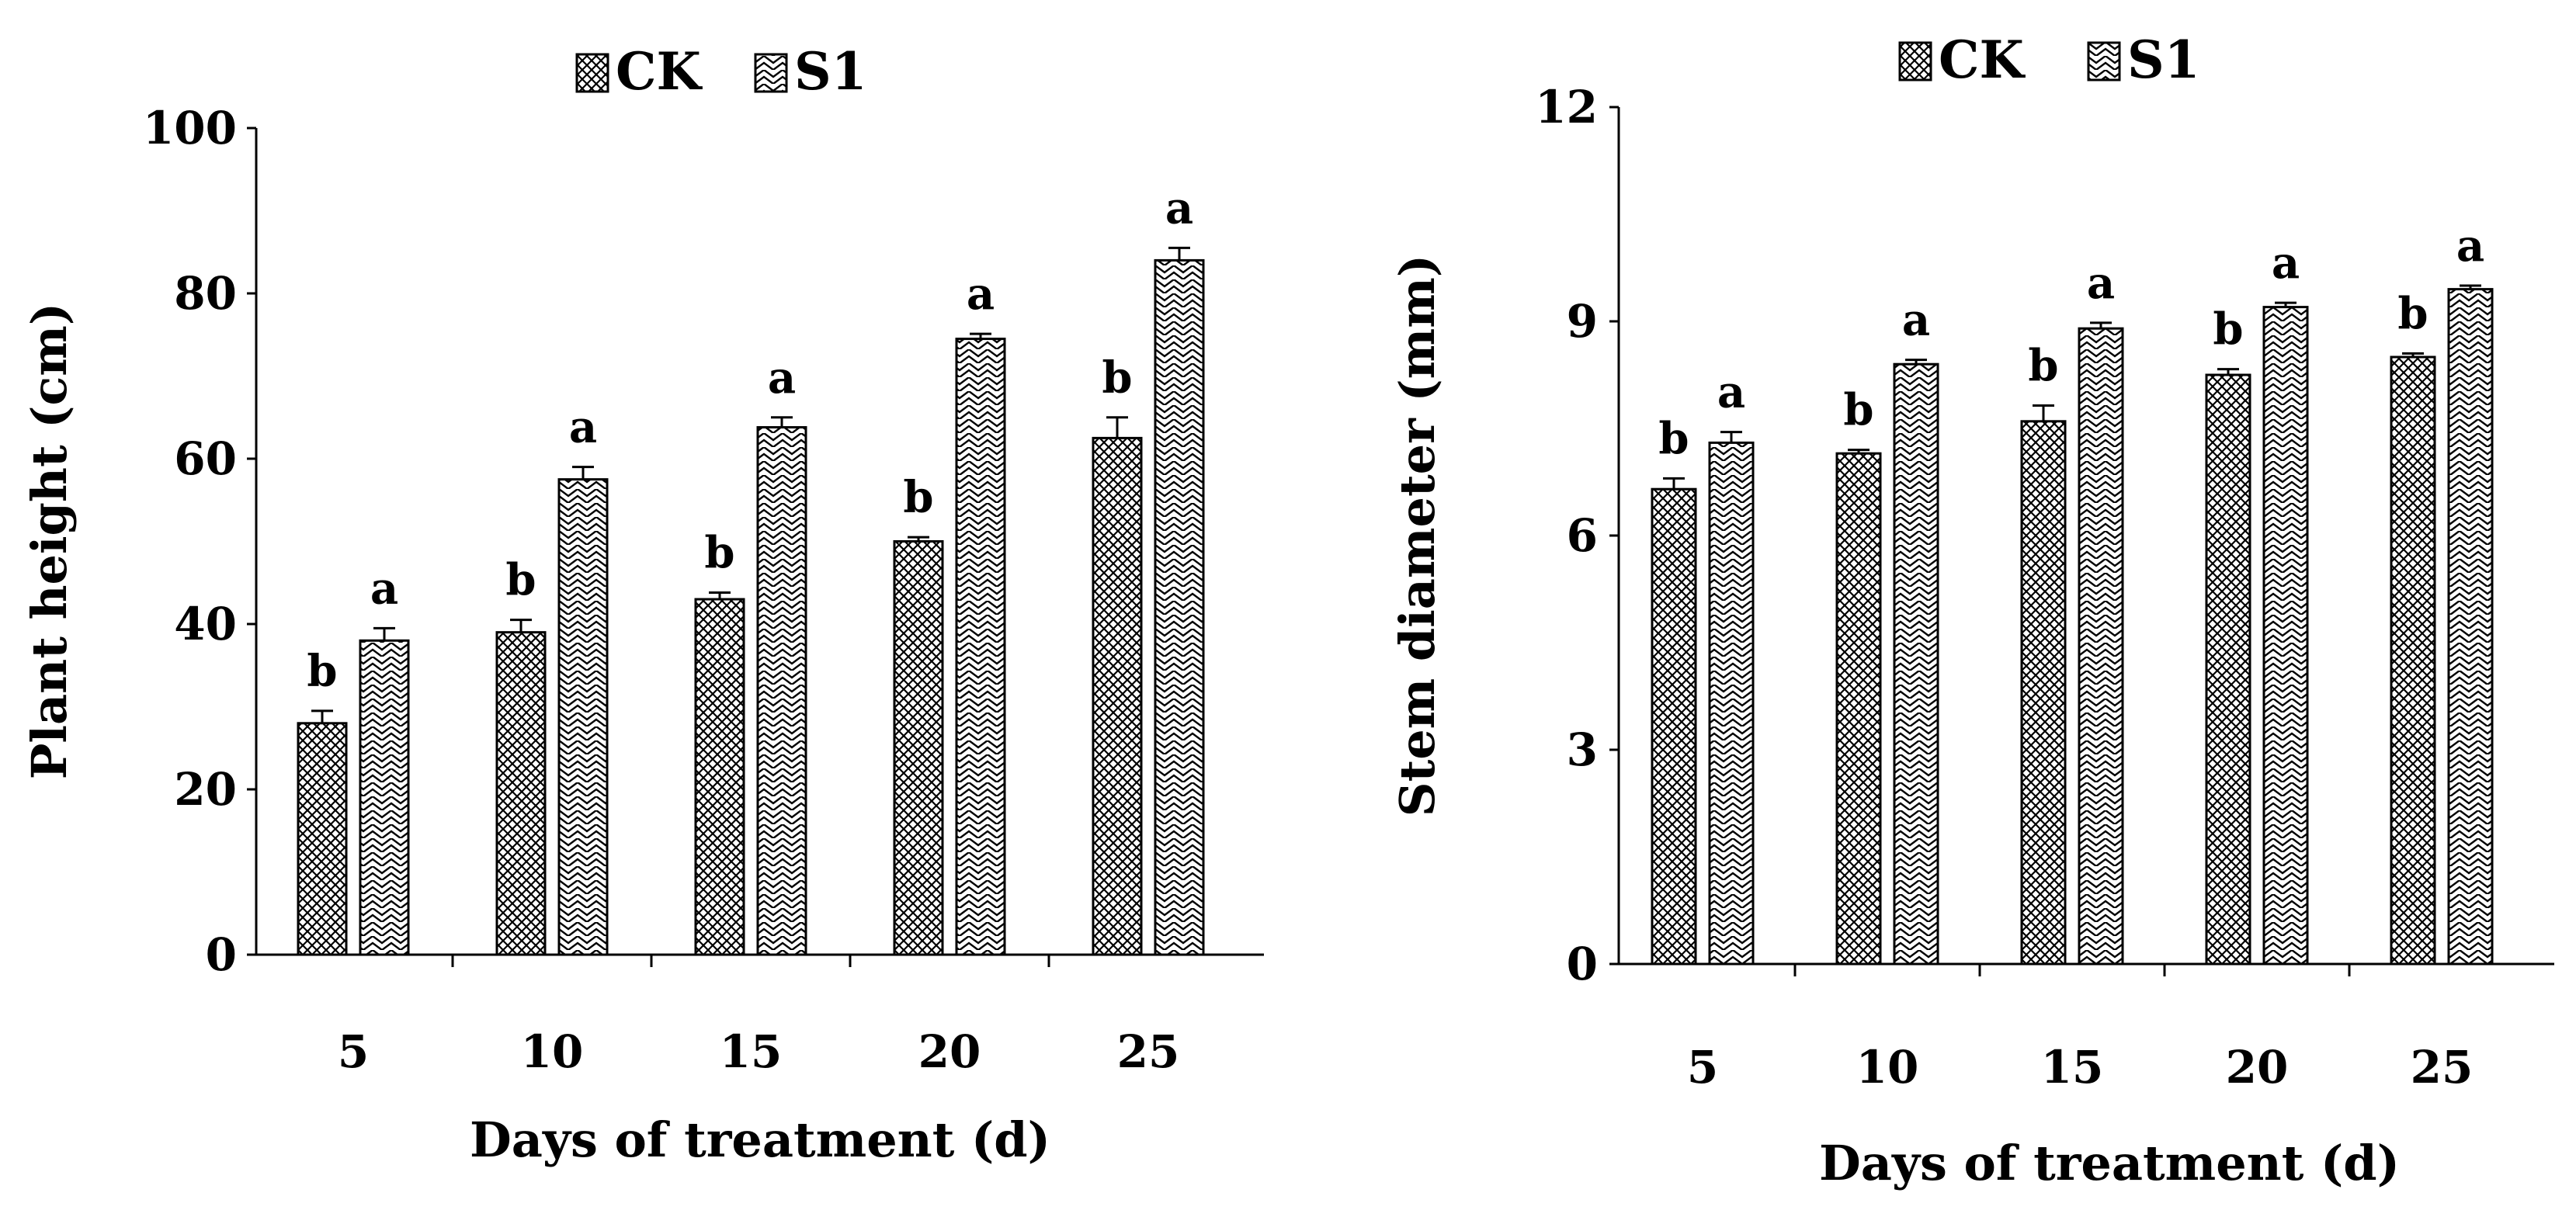 Image resolution: width=2576 pixels, height=1224 pixels. What do you see at coordinates (49, 541) in the screenshot?
I see `y-axis-title: Plant height (cm)` at bounding box center [49, 541].